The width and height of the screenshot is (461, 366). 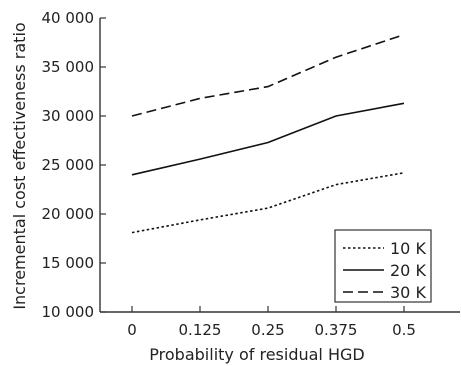 I want to click on legend: 10 K 20 K 30 K, so click(x=383, y=266).